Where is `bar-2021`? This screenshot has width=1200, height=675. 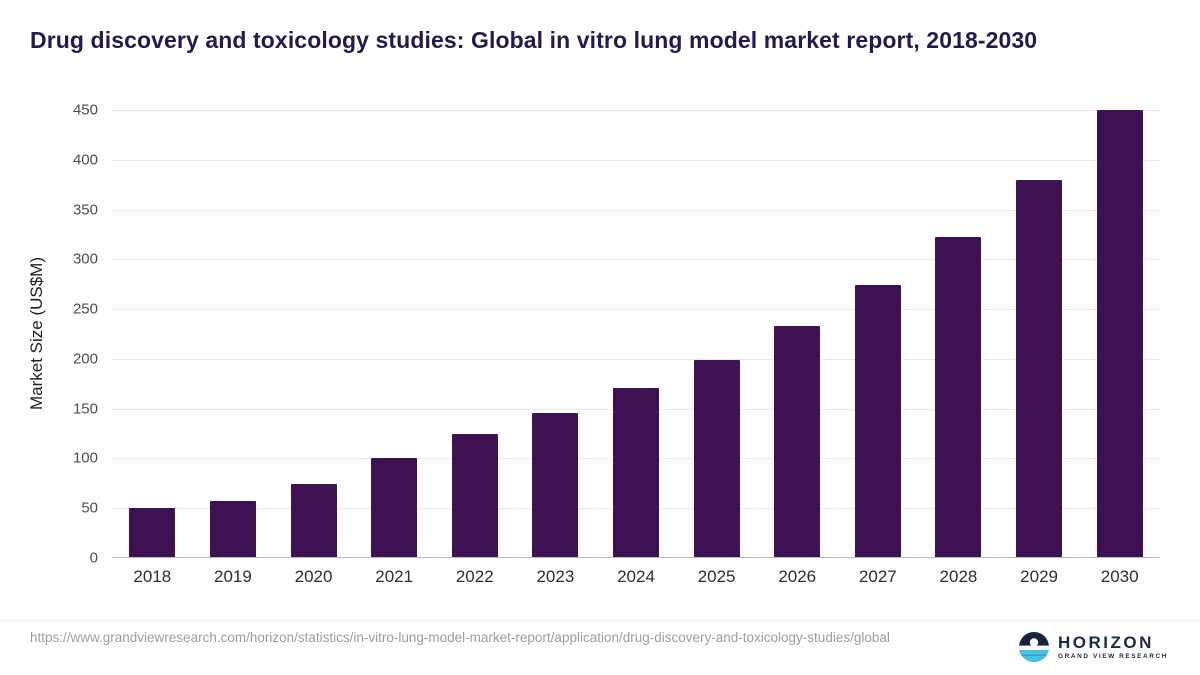 bar-2021 is located at coordinates (394, 507).